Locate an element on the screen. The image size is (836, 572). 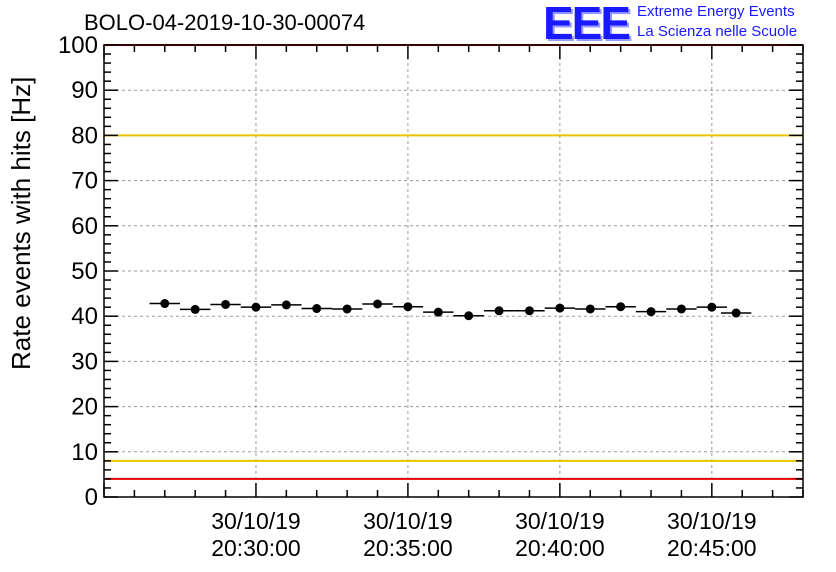
y-tick-label: 50 is located at coordinates (84, 271).